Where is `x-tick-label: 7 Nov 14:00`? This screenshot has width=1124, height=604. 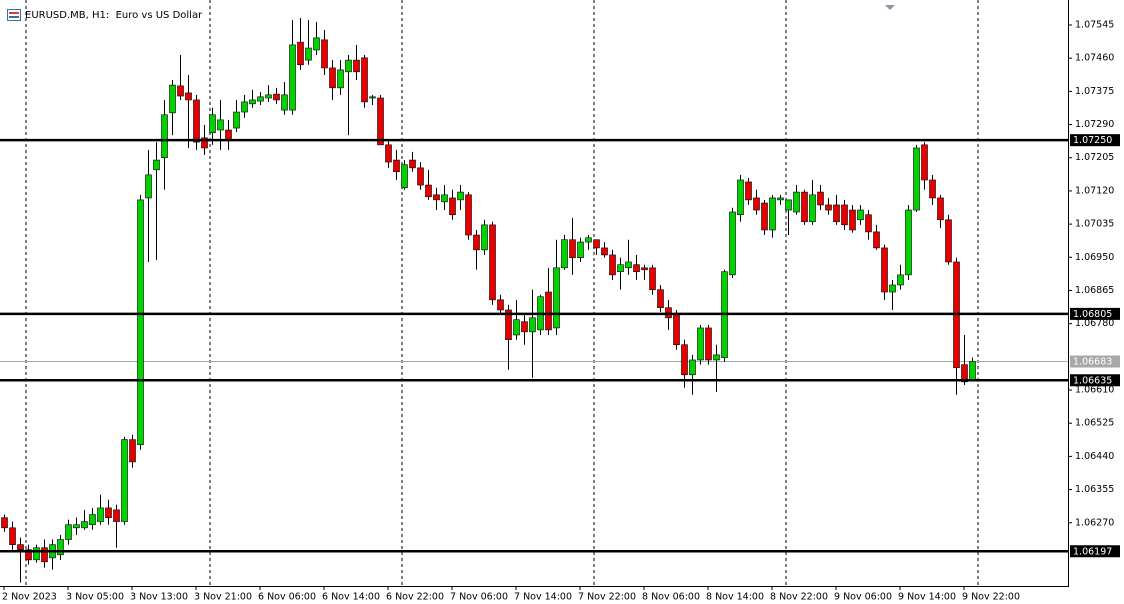 x-tick-label: 7 Nov 14:00 is located at coordinates (543, 597).